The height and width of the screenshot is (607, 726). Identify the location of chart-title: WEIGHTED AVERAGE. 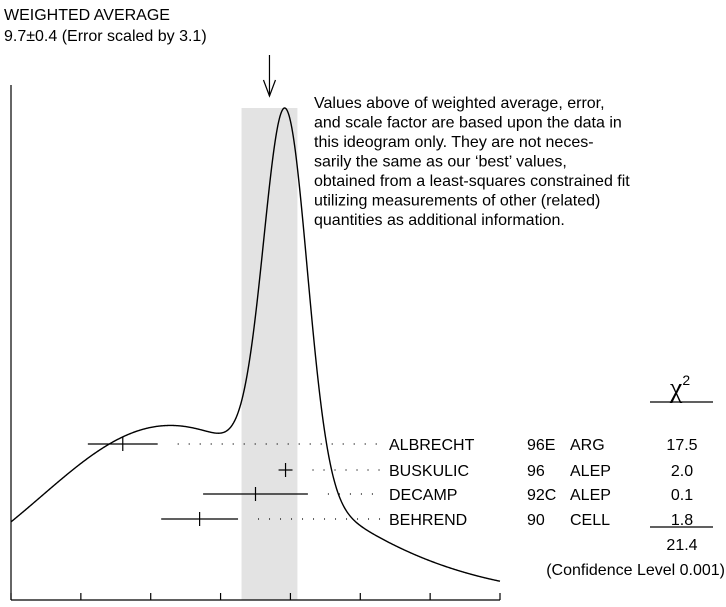
(87, 15).